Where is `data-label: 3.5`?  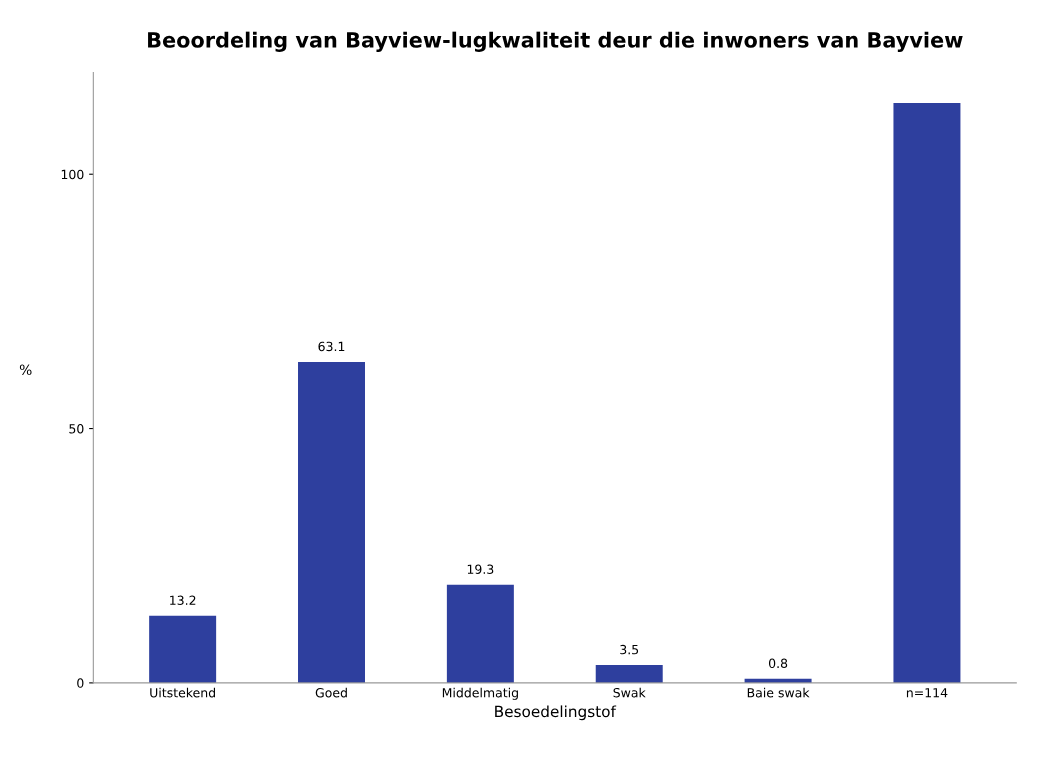 data-label: 3.5 is located at coordinates (629, 649).